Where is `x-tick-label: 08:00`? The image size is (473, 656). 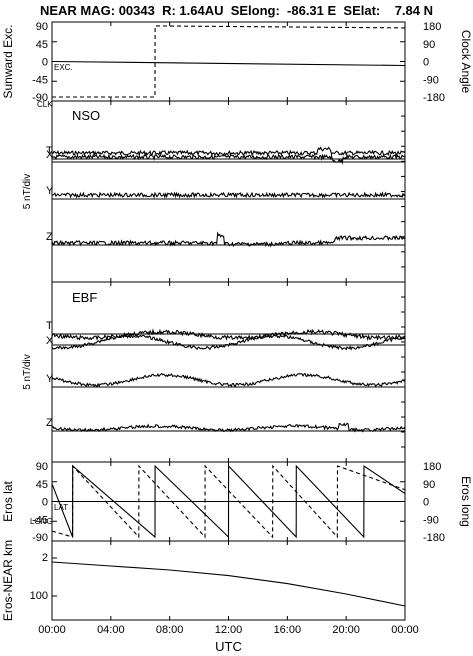 x-tick-label: 08:00 is located at coordinates (170, 630).